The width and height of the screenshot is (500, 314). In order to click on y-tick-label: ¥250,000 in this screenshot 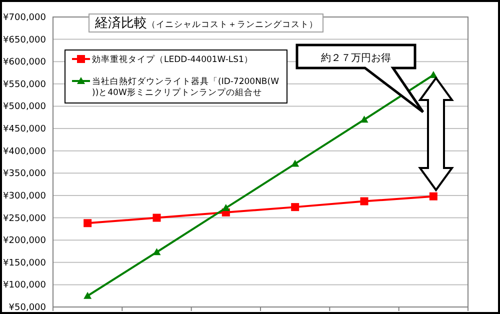, I will do `click(24, 219)`.